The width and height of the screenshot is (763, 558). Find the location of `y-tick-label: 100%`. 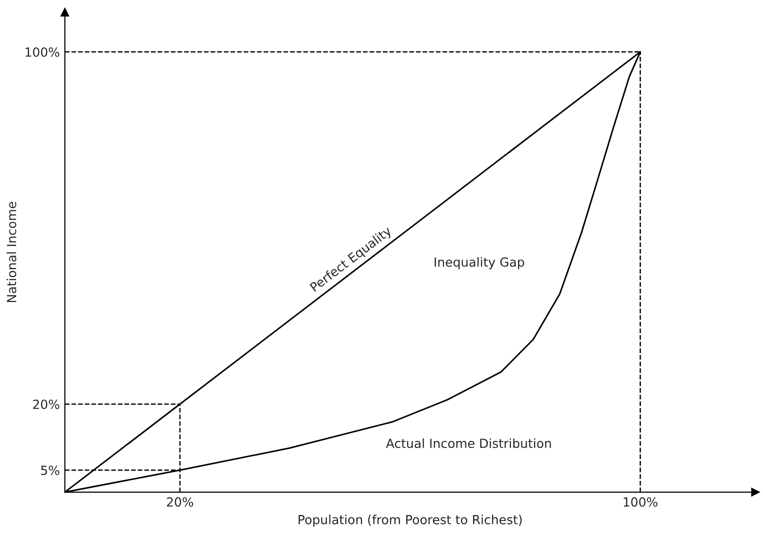

y-tick-label: 100% is located at coordinates (43, 52).